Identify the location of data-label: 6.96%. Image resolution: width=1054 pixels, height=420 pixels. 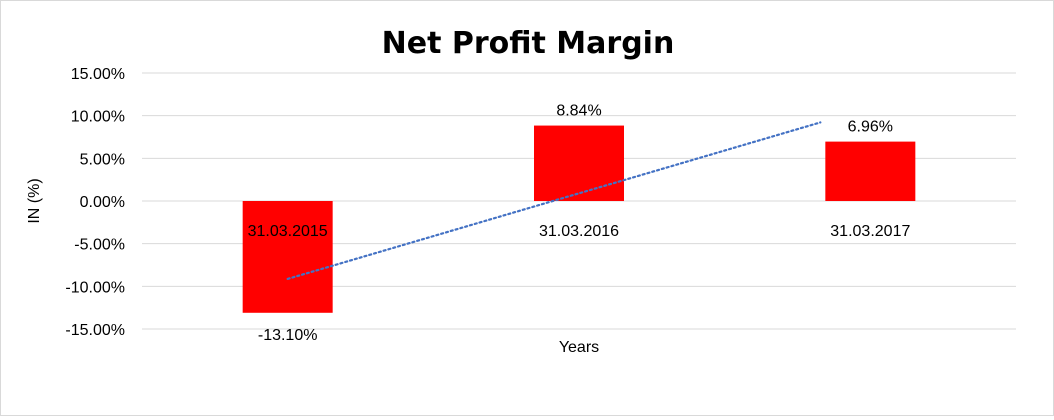
(870, 127).